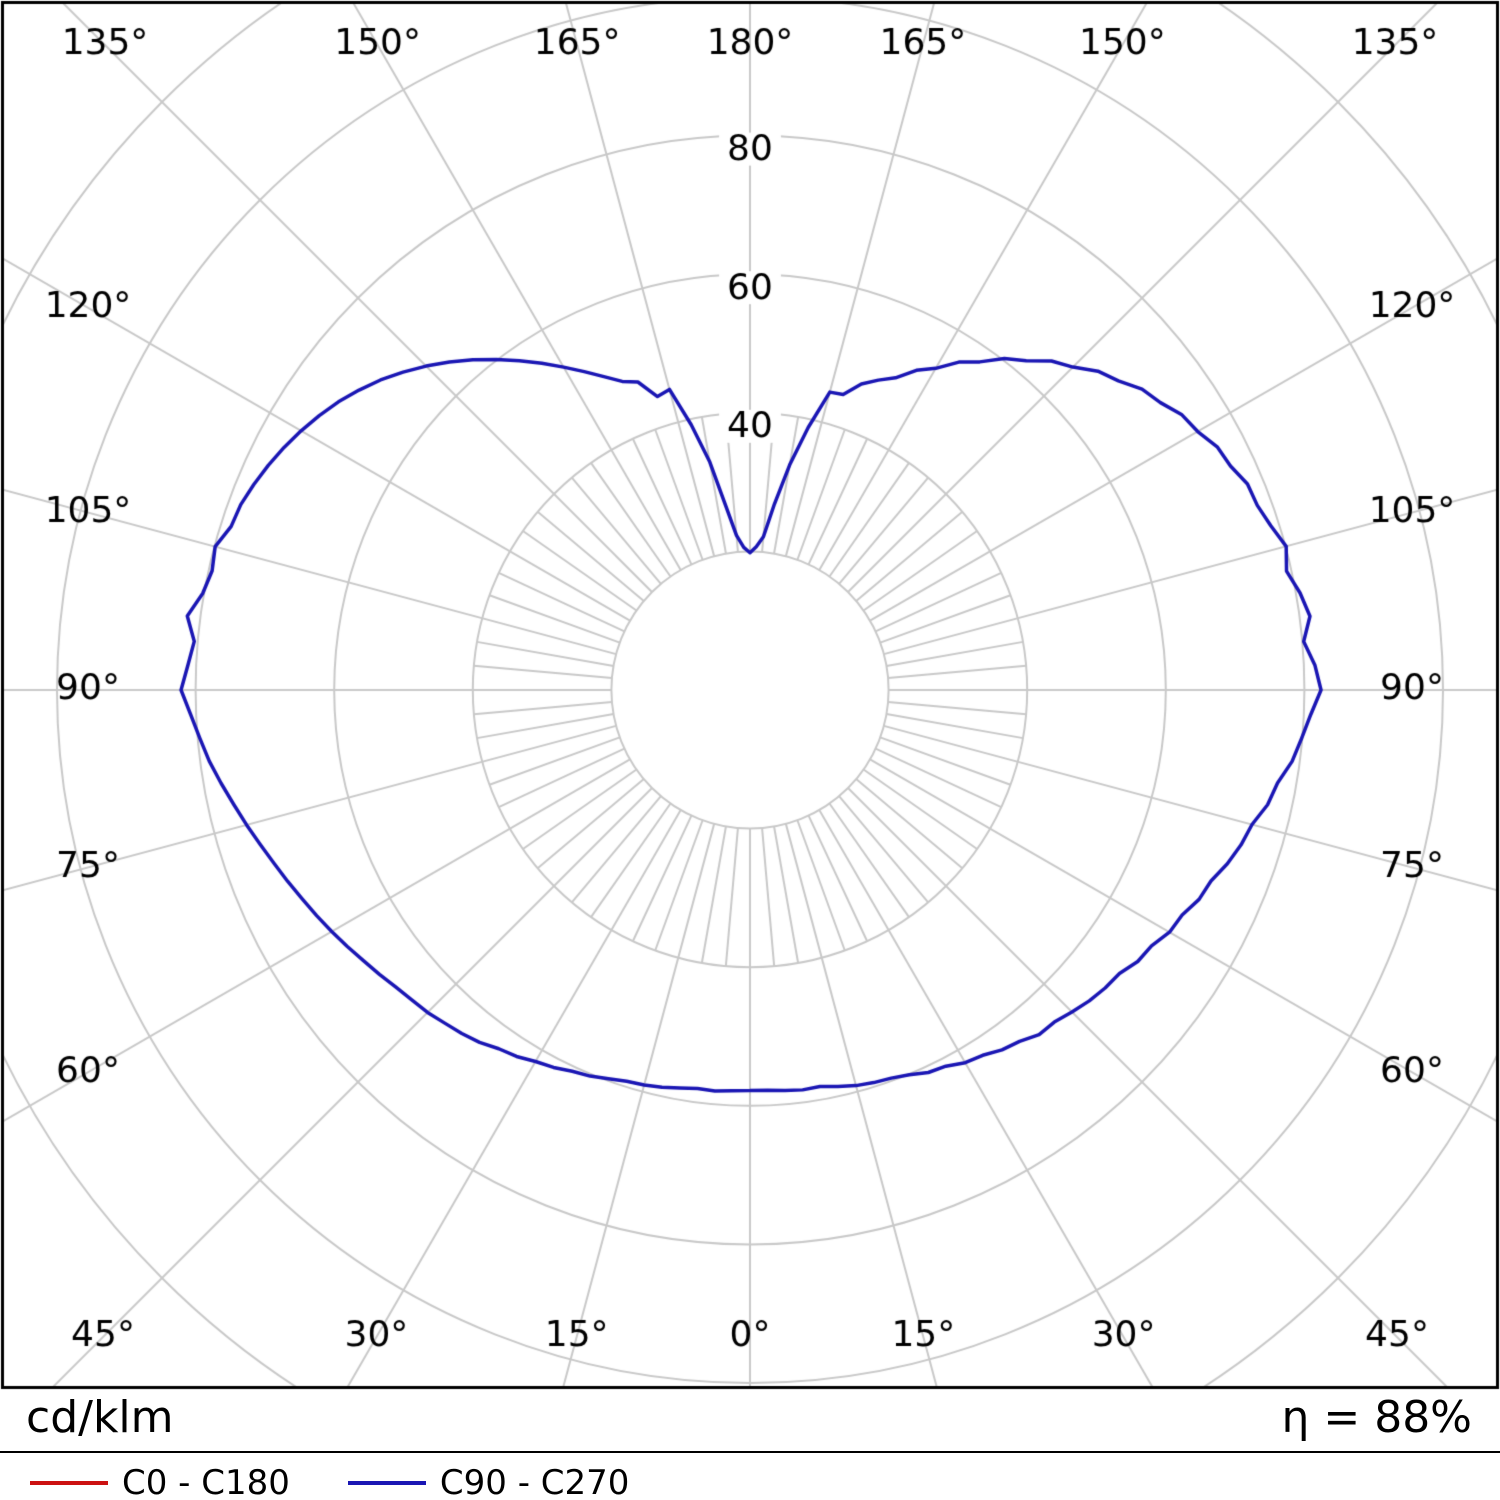 Image resolution: width=1500 pixels, height=1500 pixels. Describe the element at coordinates (1376, 1417) in the screenshot. I see `efficiency-label: η = 88%` at that location.